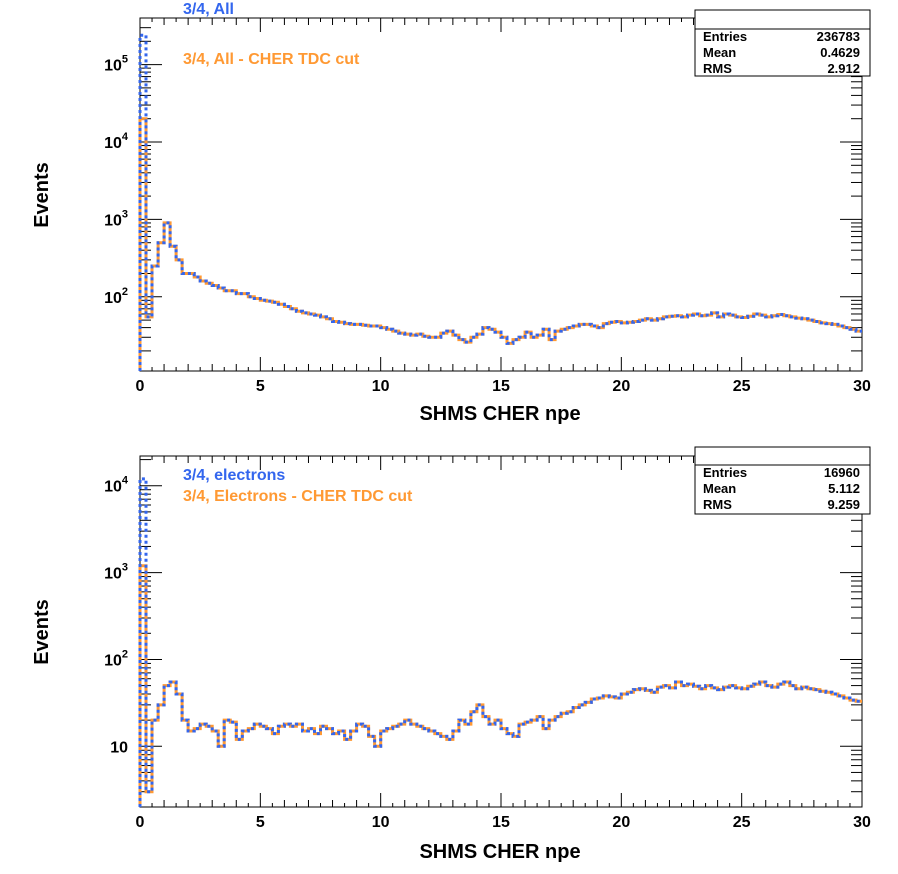 This screenshot has width=898, height=874. What do you see at coordinates (271, 59) in the screenshot?
I see `top-legend-cut: 3/4, All - CHER TDC cut` at bounding box center [271, 59].